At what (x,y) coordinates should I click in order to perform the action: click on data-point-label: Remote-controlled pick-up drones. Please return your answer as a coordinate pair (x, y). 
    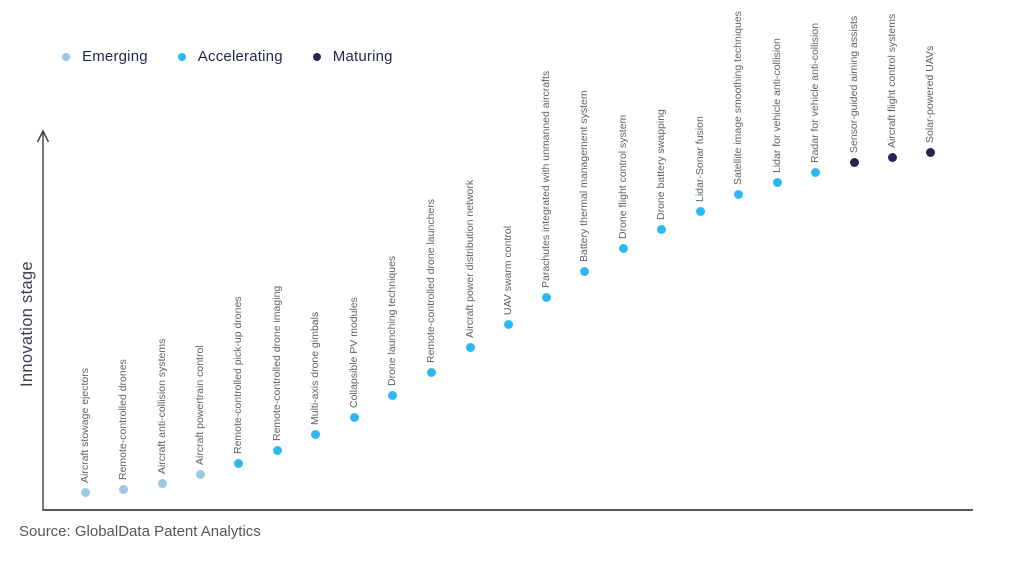
    Looking at the image, I should click on (238, 375).